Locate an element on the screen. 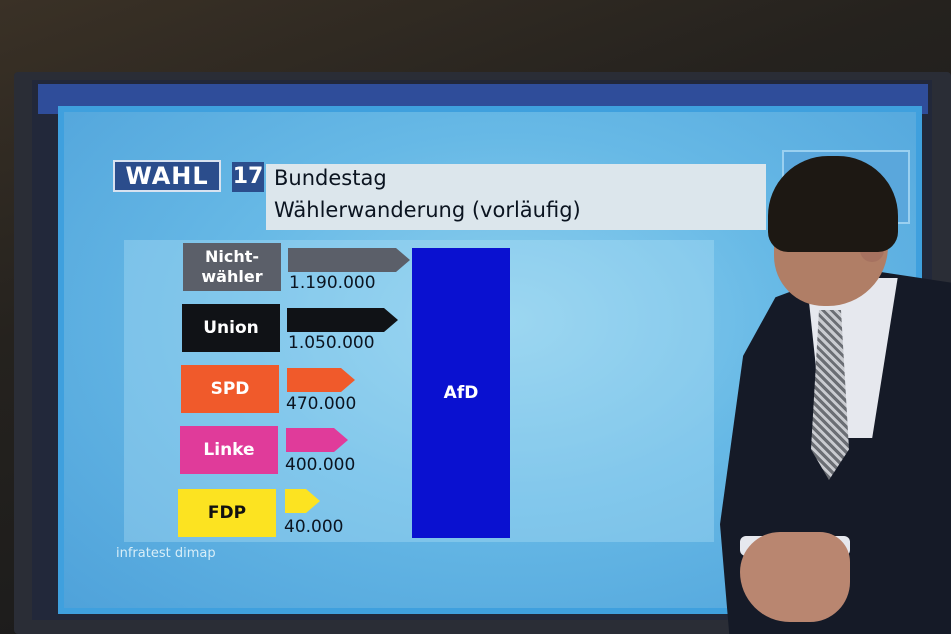  source-label: infratest dimap is located at coordinates (166, 553).